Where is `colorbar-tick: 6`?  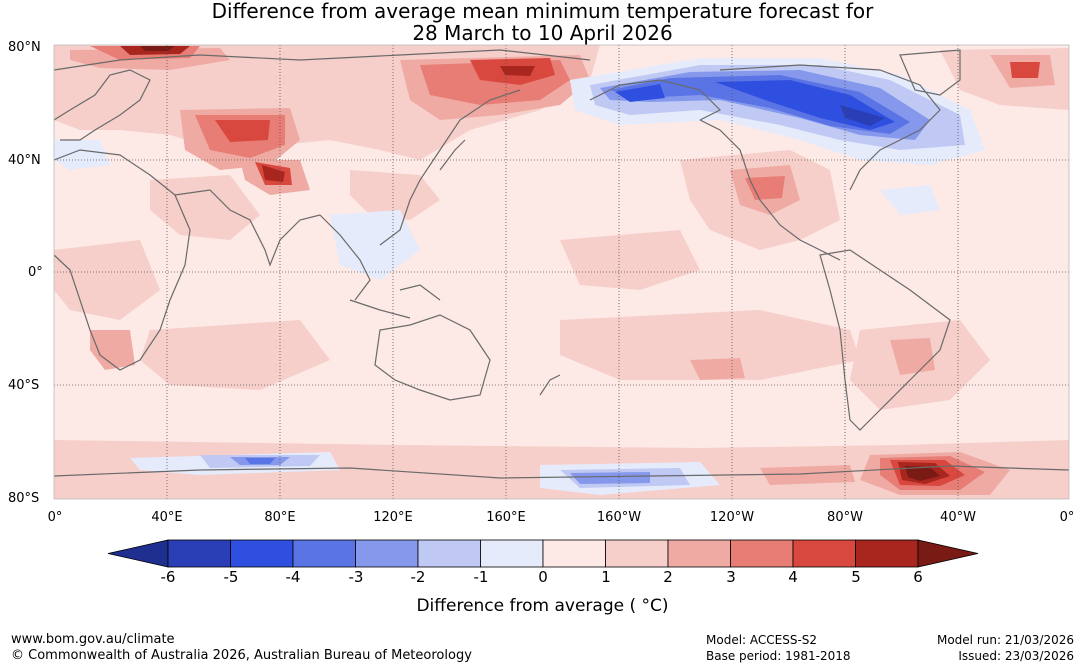
colorbar-tick: 6 is located at coordinates (918, 577).